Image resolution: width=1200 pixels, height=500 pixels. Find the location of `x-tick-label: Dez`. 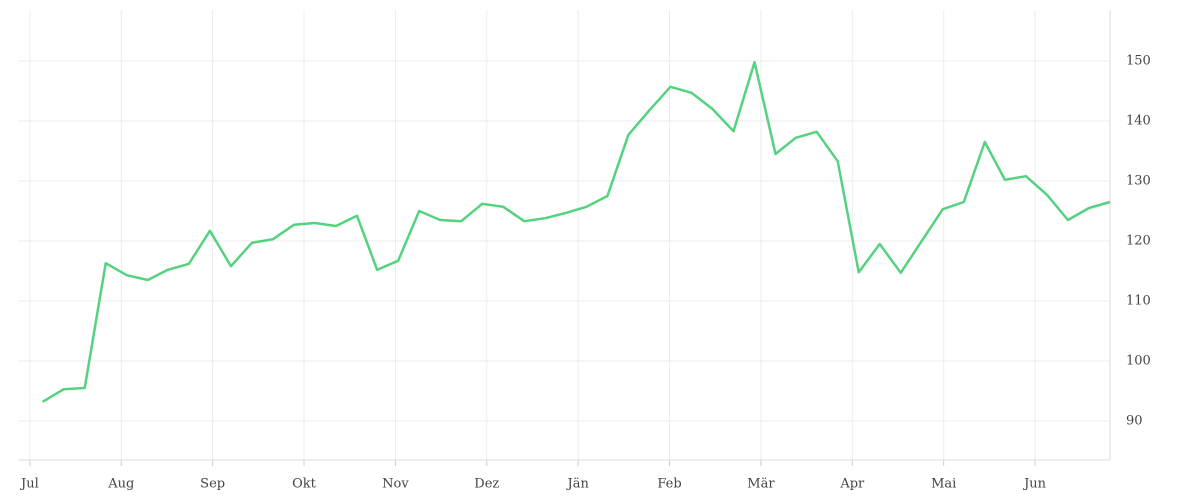

x-tick-label: Dez is located at coordinates (486, 484).